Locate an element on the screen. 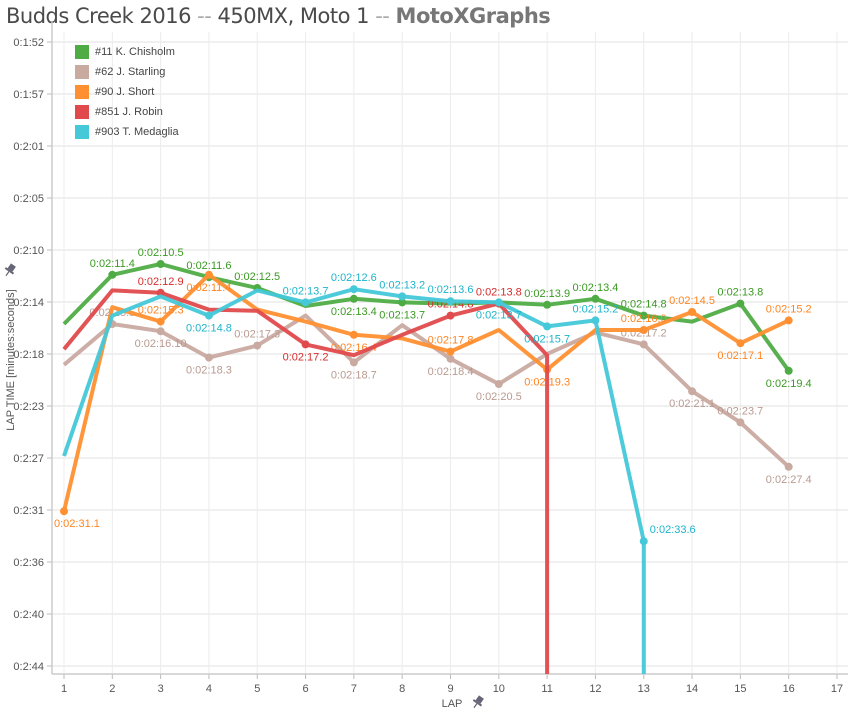  x-axis-label: LAP is located at coordinates (452, 704).